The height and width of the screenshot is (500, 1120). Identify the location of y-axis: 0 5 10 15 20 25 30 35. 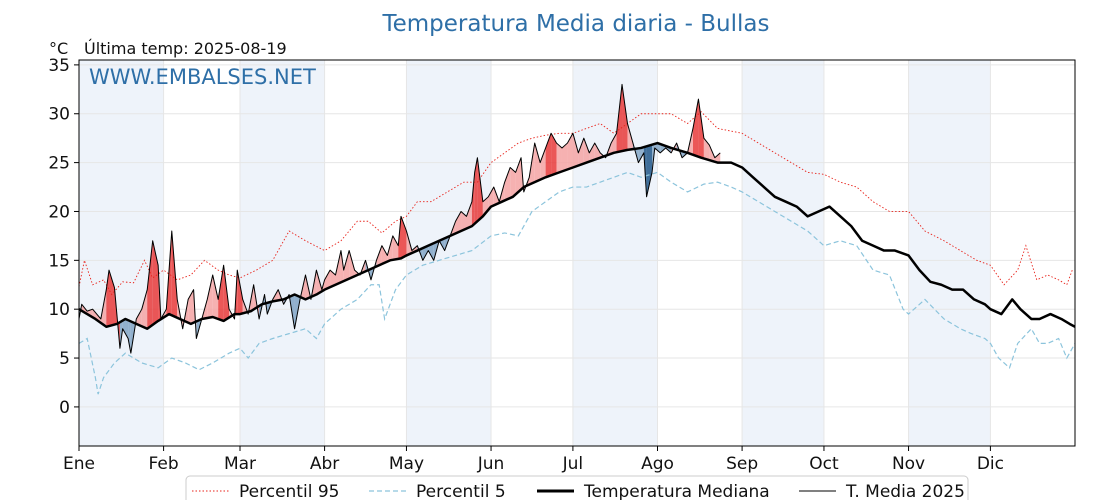
(63, 237).